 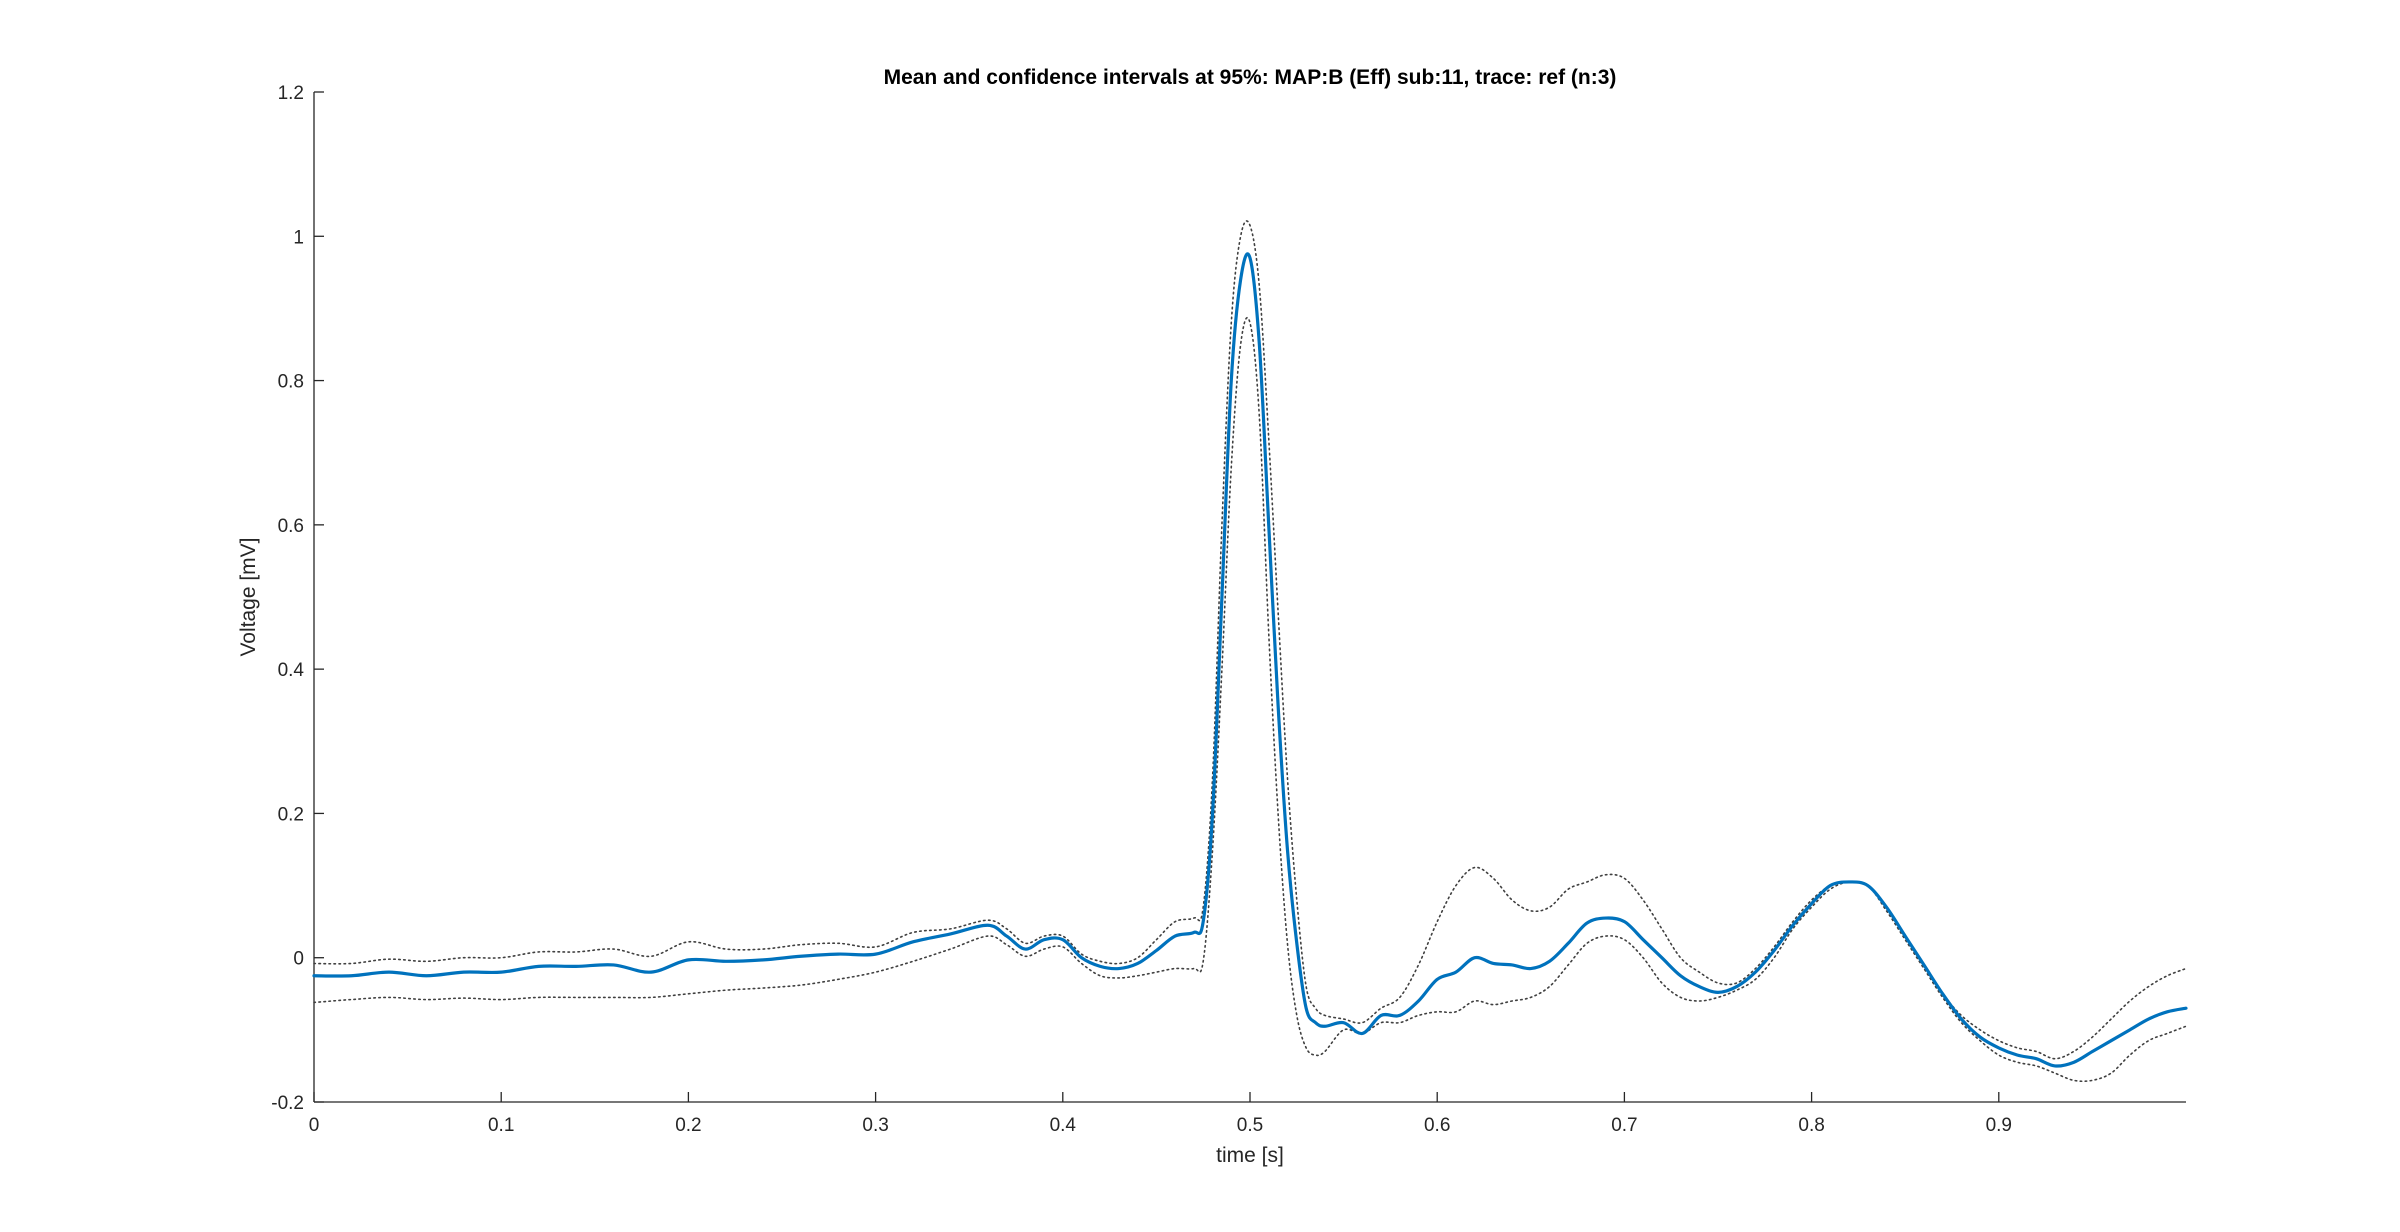 I want to click on x-tick-label: 0.1, so click(x=501, y=1125).